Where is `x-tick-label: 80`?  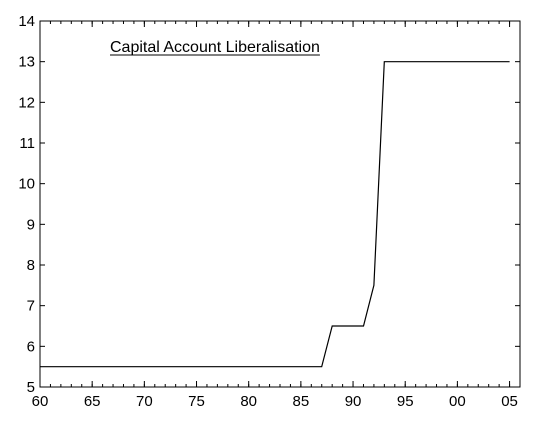 x-tick-label: 80 is located at coordinates (248, 401).